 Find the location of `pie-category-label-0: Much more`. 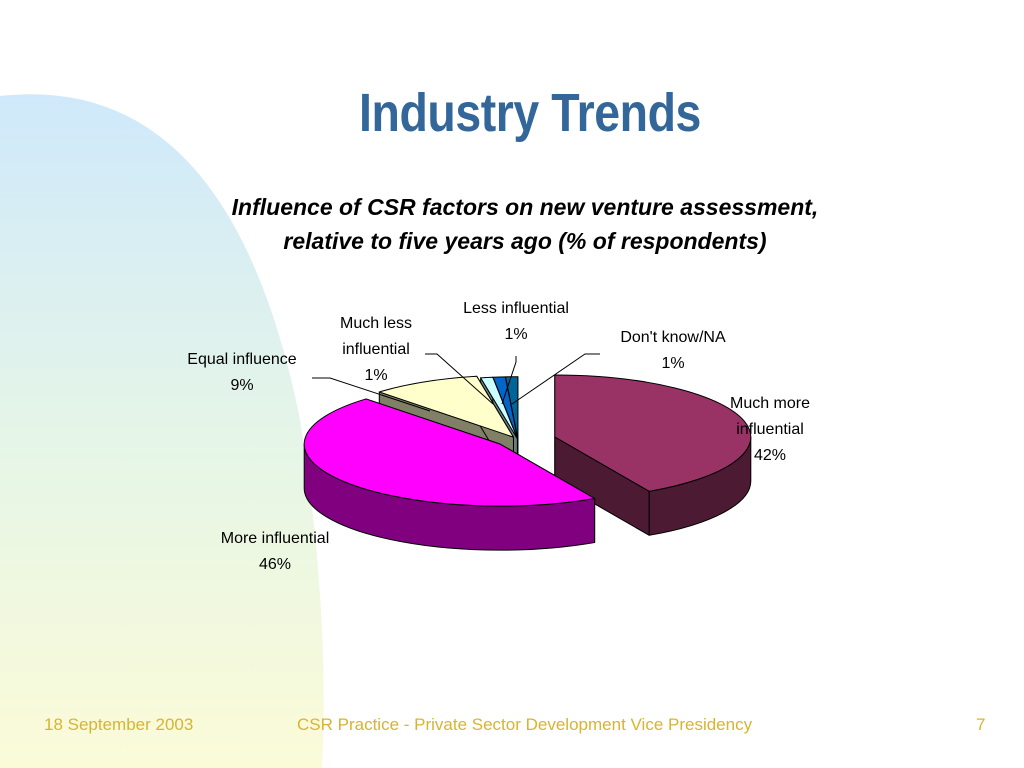

pie-category-label-0: Much more is located at coordinates (770, 403).